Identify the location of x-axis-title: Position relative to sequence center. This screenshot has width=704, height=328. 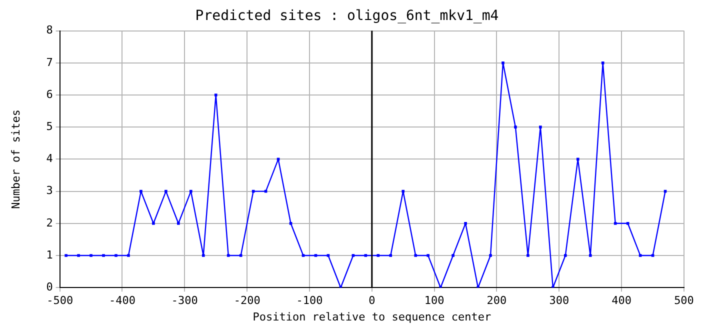
(372, 317).